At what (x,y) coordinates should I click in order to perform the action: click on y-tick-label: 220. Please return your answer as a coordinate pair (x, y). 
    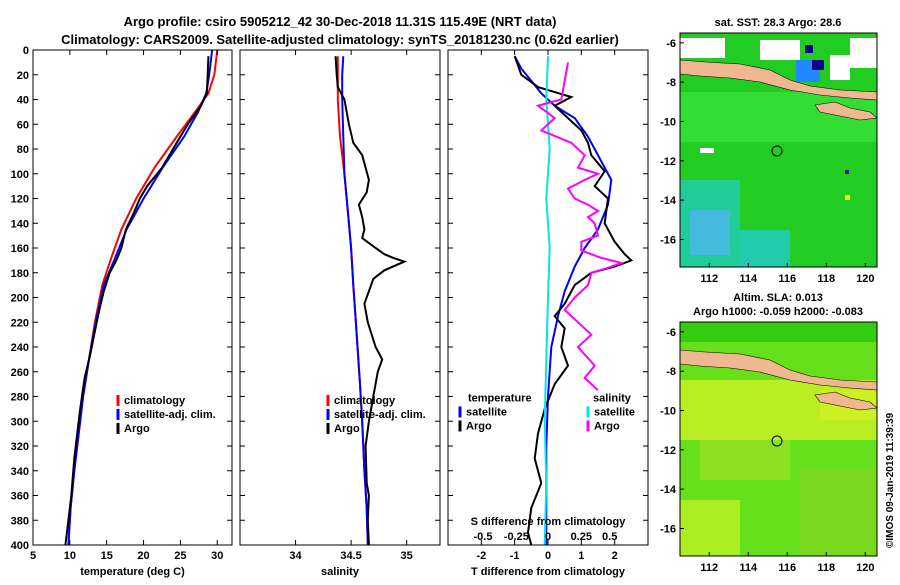
    Looking at the image, I should click on (20, 323).